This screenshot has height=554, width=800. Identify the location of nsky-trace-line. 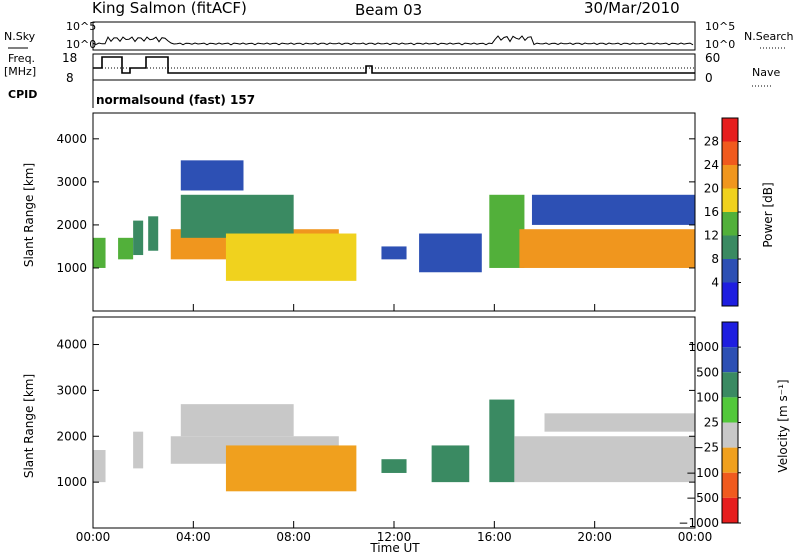
(393, 40).